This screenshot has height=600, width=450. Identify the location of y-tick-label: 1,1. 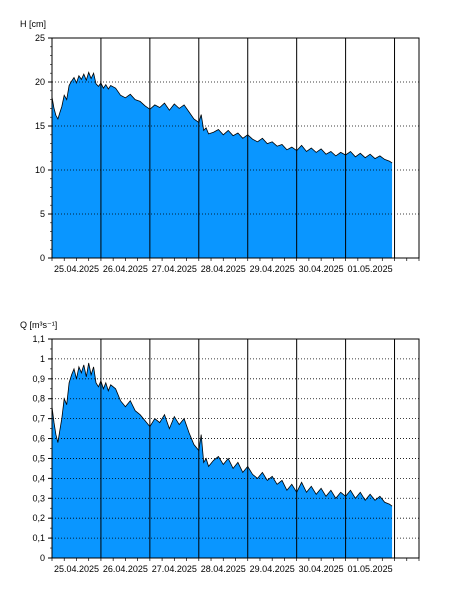
(38, 339).